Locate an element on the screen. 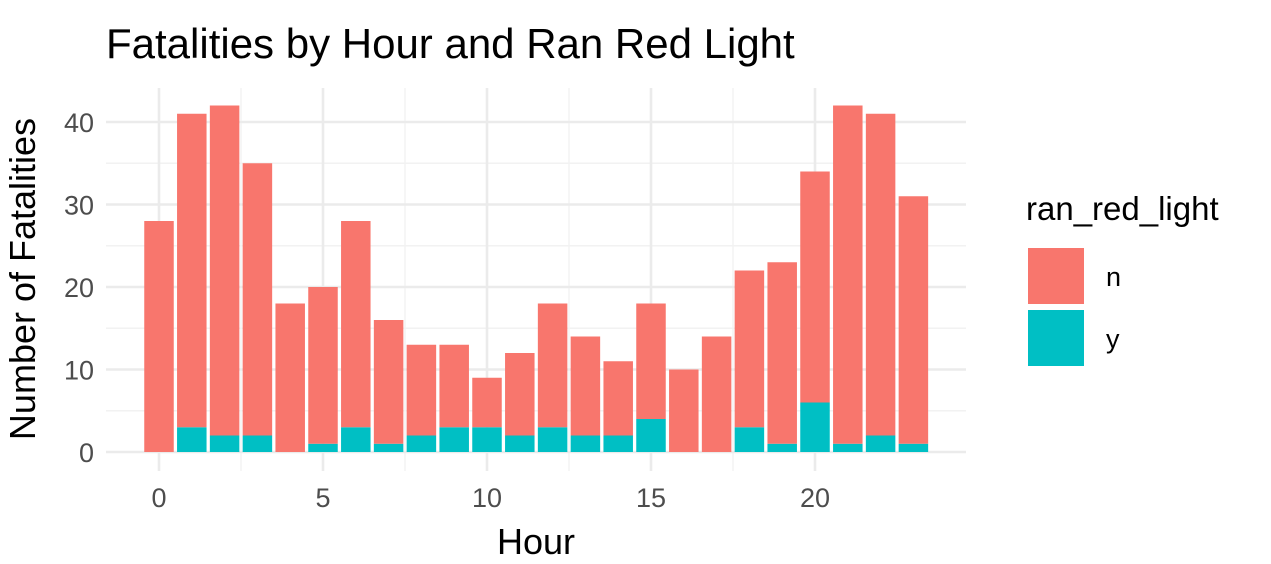 Image resolution: width=1271 pixels, height=564 pixels. legend: ran_red_light ny is located at coordinates (1122, 278).